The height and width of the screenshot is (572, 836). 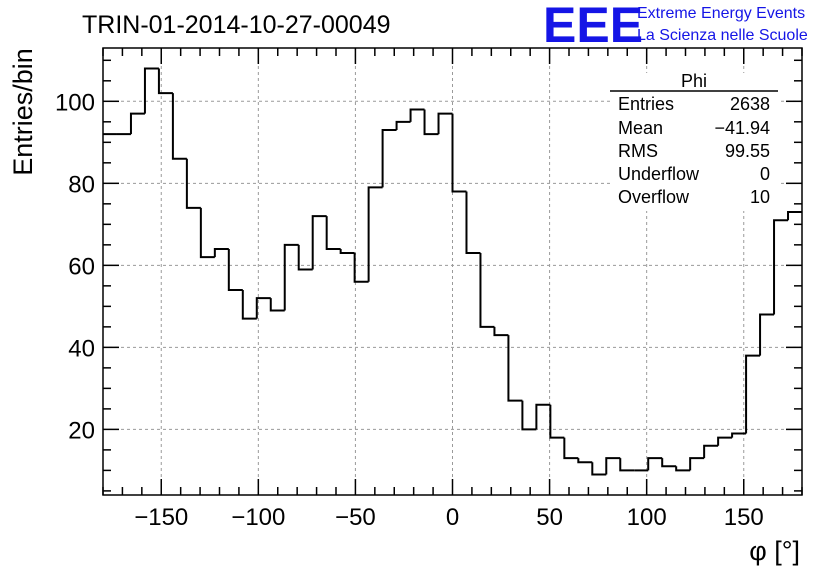 What do you see at coordinates (647, 517) in the screenshot?
I see `x-tick-label: 100` at bounding box center [647, 517].